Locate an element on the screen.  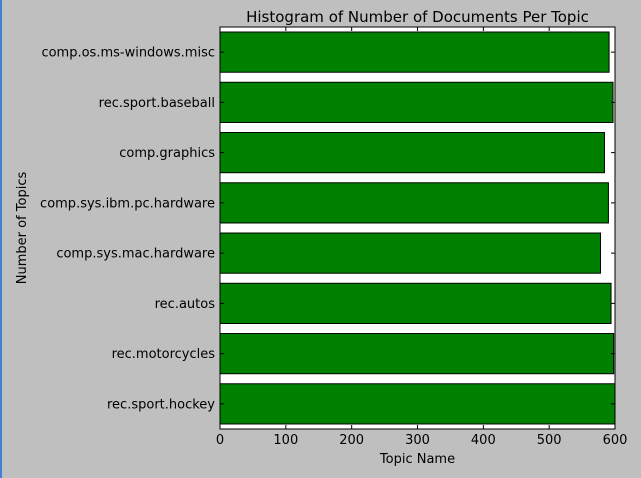
x-axis-label: Topic Name is located at coordinates (417, 459).